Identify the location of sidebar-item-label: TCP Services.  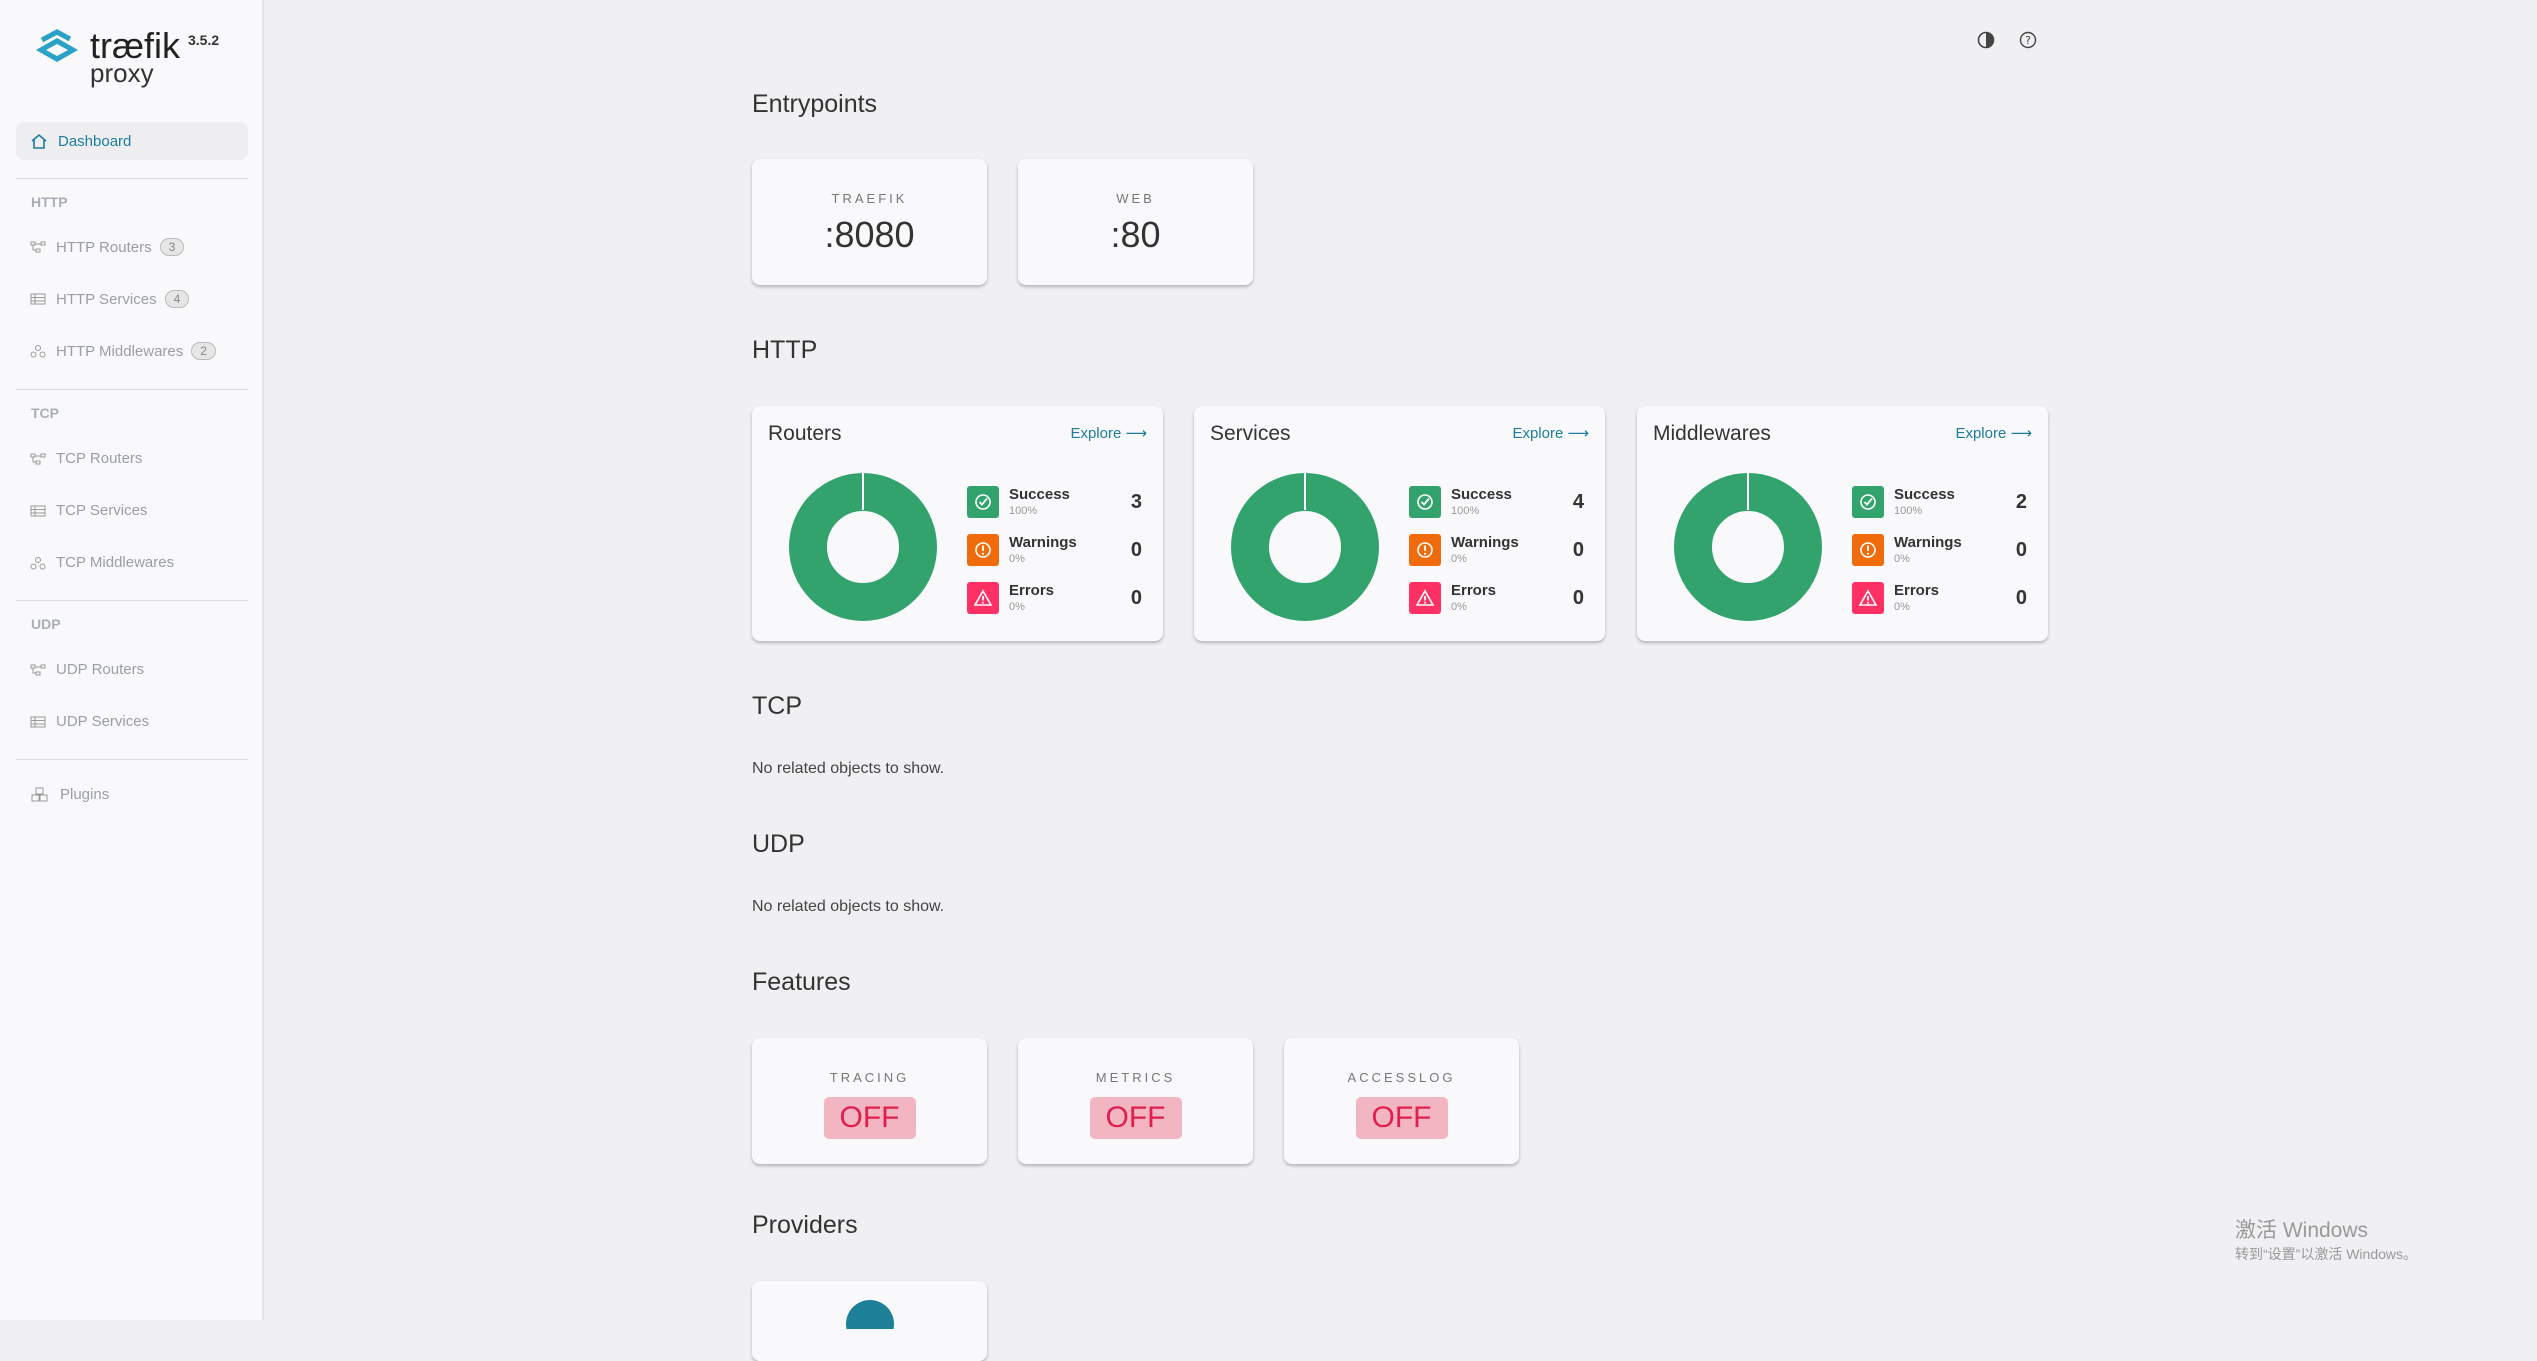
(102, 510).